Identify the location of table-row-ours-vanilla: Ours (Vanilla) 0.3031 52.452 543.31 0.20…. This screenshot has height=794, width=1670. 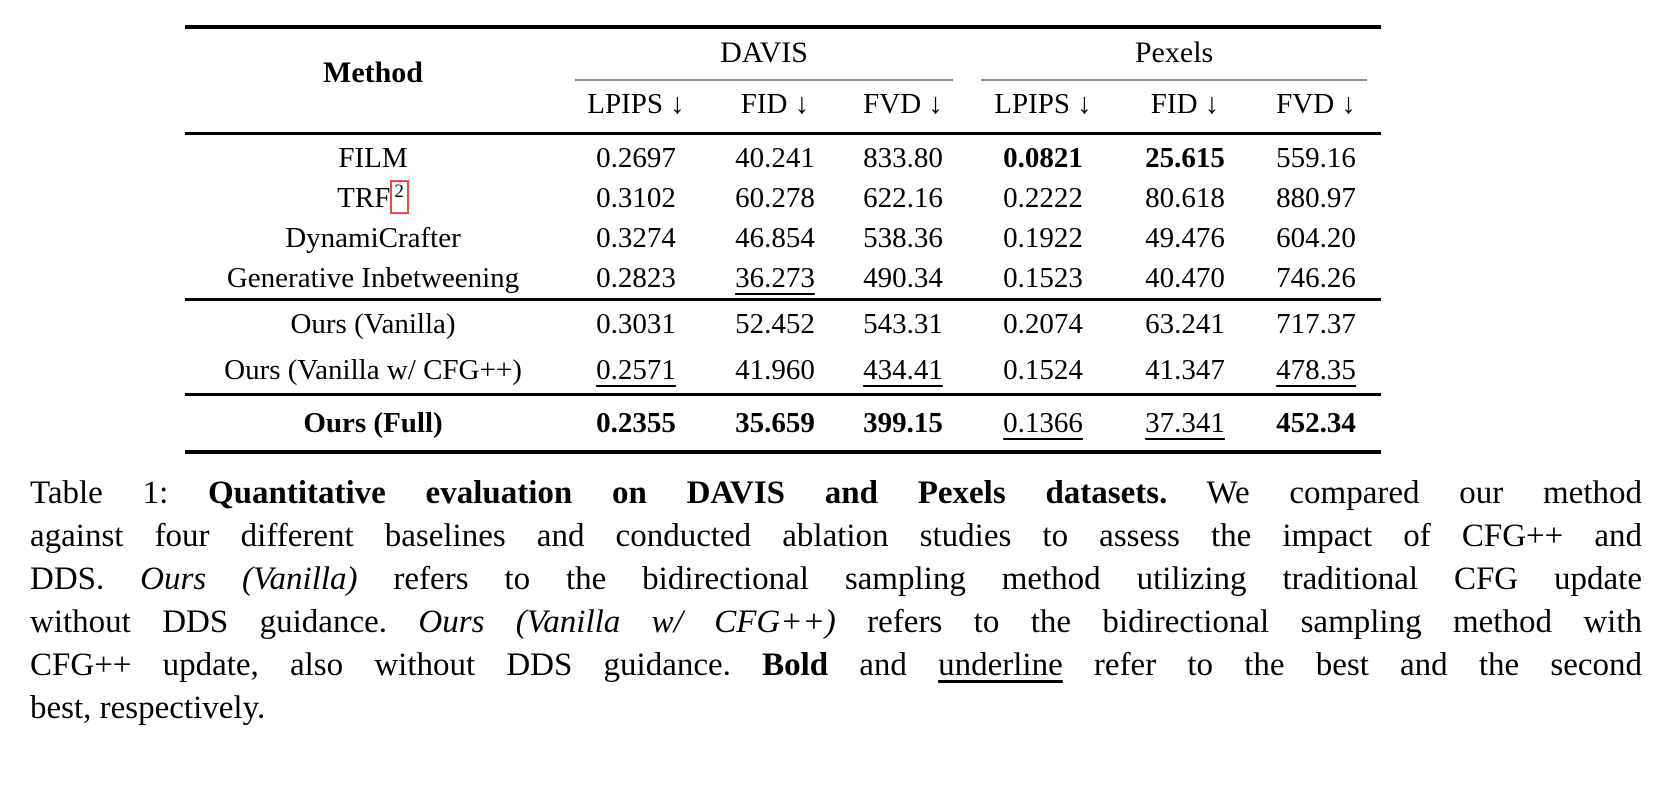
(783, 324).